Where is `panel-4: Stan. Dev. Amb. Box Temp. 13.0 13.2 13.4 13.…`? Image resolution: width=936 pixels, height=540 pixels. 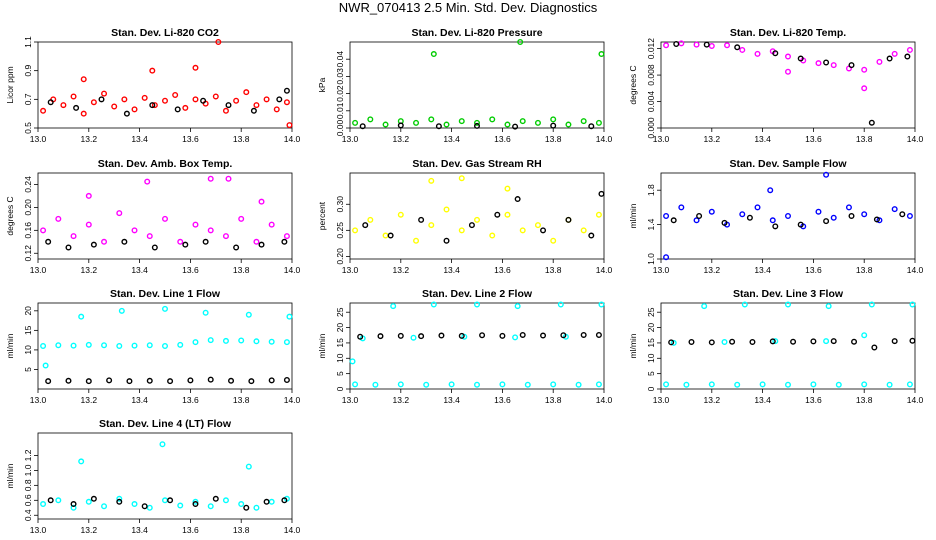 panel-4: Stan. Dev. Amb. Box Temp. 13.0 13.2 13.4 13.… is located at coordinates (153, 216).